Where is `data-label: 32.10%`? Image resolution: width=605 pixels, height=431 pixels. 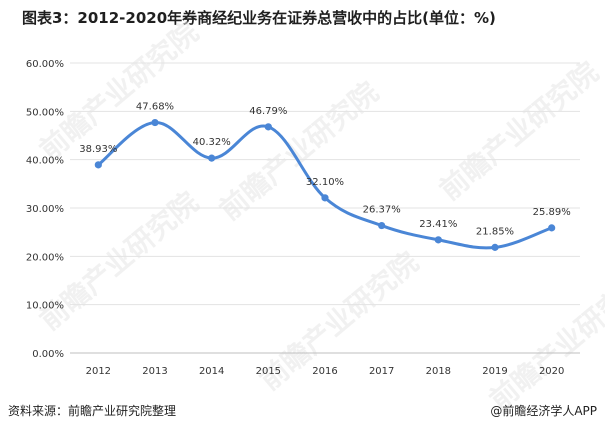
data-label: 32.10% is located at coordinates (325, 182).